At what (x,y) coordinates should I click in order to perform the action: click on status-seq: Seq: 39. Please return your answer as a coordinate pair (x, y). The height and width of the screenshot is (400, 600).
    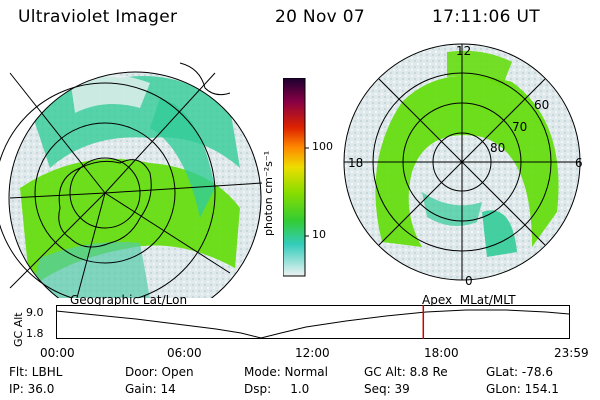
    Looking at the image, I should click on (387, 389).